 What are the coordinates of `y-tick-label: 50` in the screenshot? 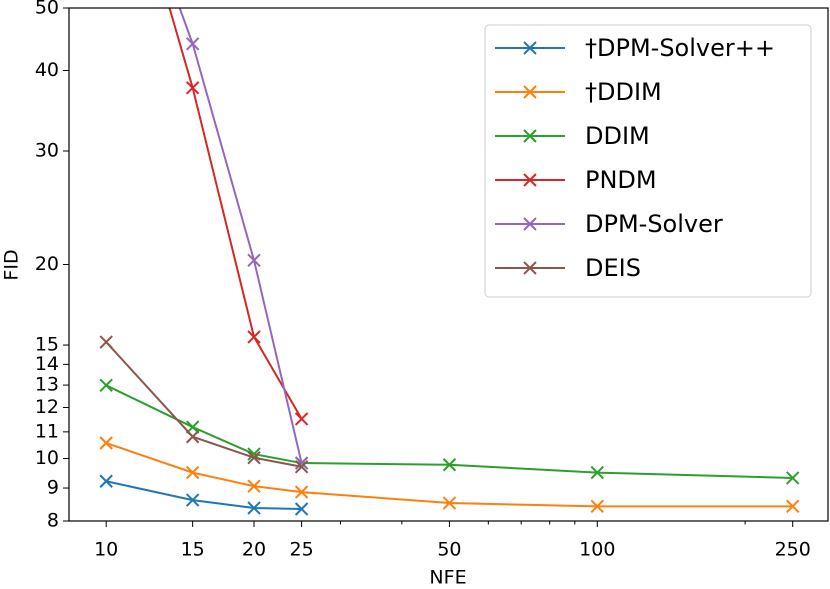 It's located at (47, 9).